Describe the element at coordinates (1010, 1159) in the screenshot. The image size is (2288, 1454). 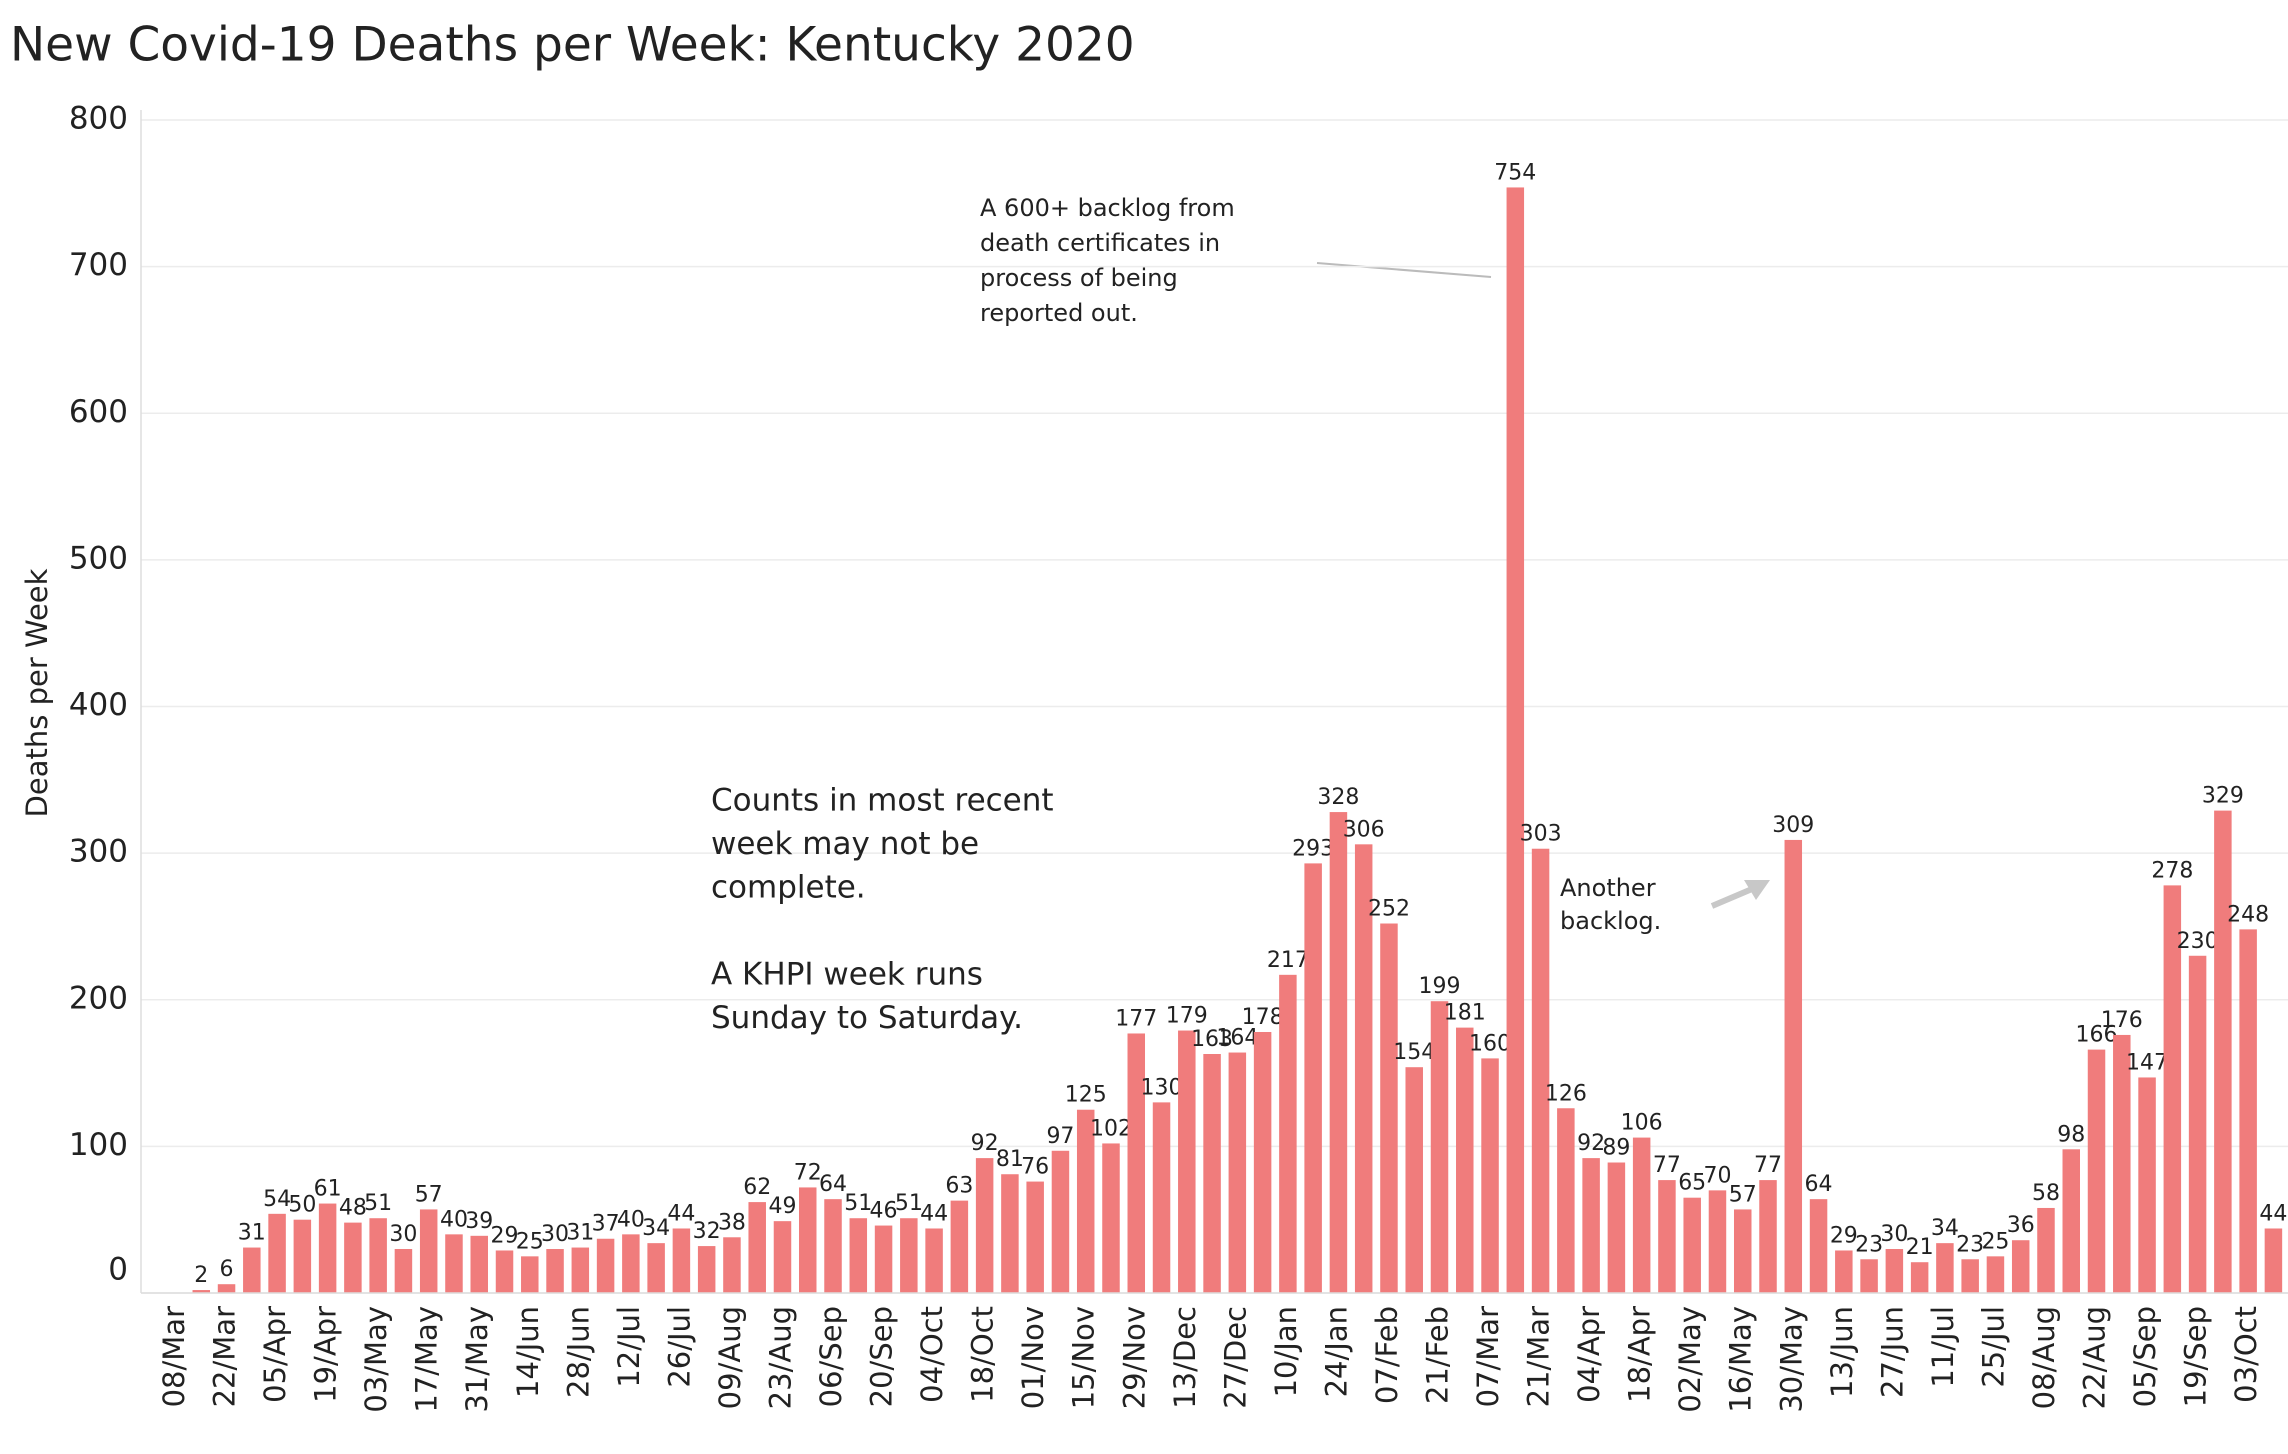
I see `data-label: 81` at that location.